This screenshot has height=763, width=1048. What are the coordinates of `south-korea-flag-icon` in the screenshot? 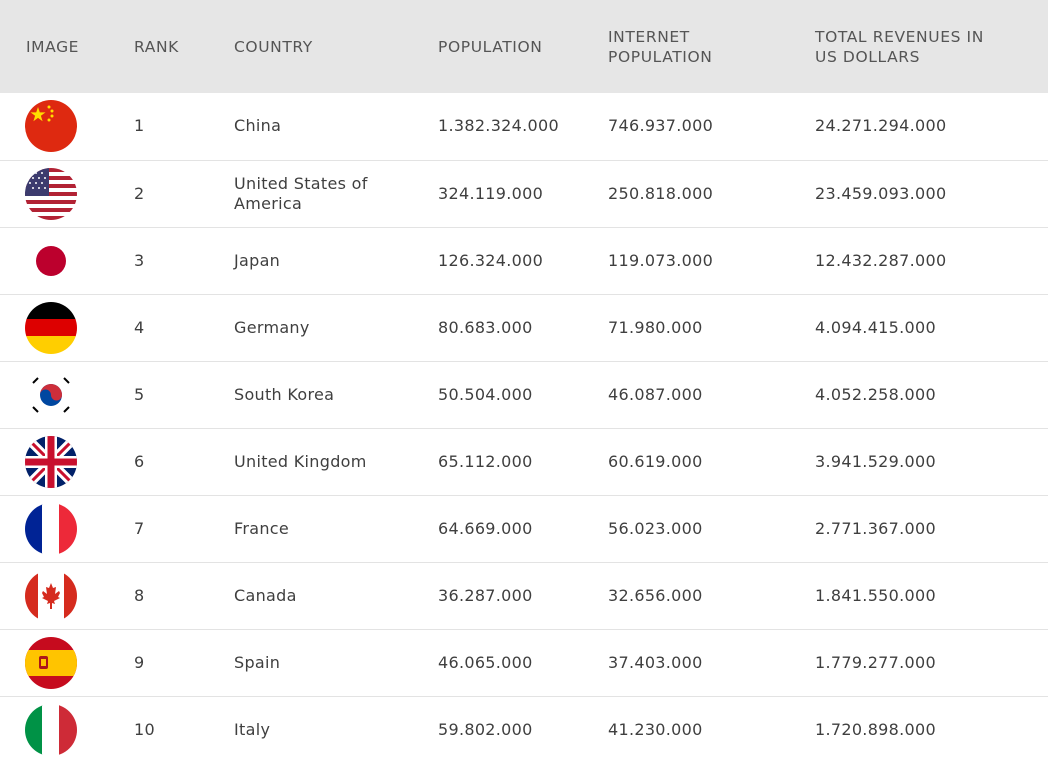 It's located at (51, 394).